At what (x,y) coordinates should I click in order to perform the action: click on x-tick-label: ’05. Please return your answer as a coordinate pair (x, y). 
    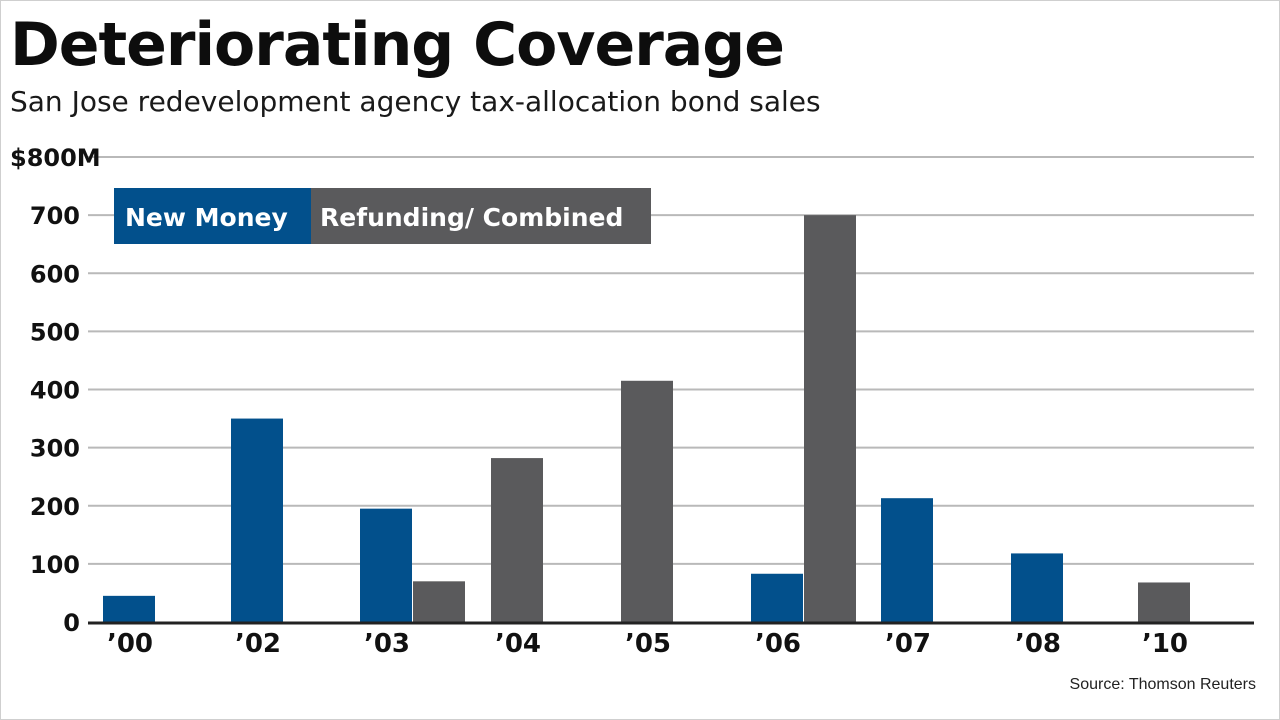
    Looking at the image, I should click on (648, 644).